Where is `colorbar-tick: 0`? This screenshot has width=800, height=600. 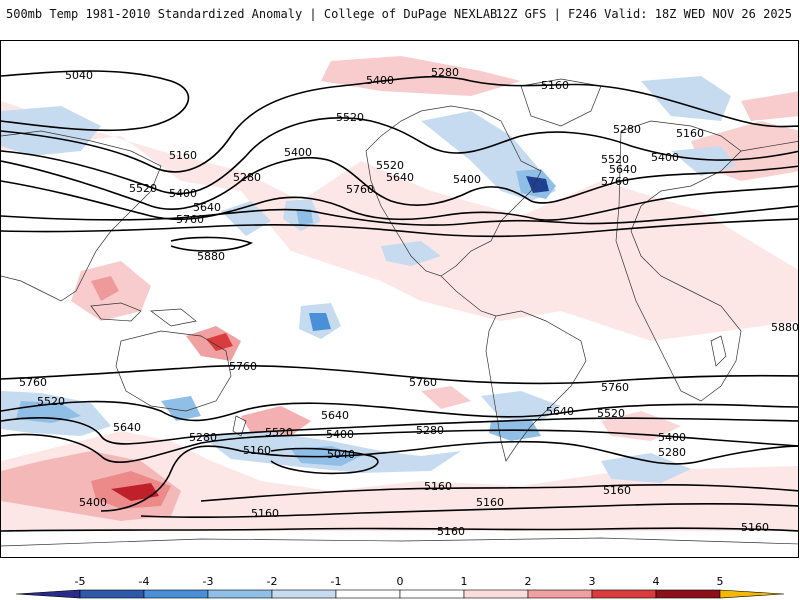 colorbar-tick: 0 is located at coordinates (400, 581).